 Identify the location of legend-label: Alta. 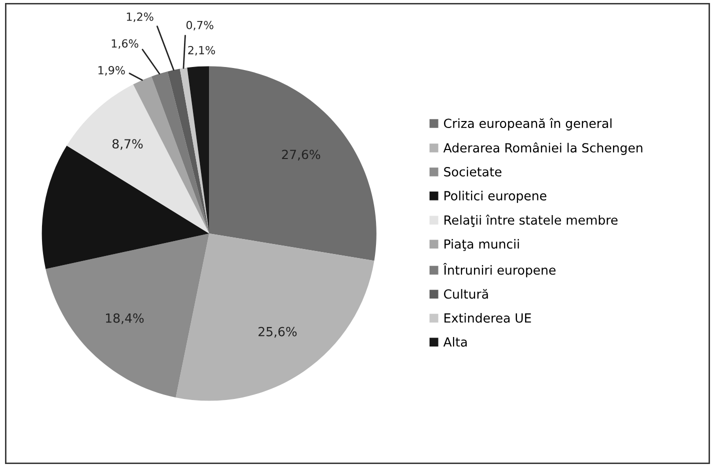
(455, 342).